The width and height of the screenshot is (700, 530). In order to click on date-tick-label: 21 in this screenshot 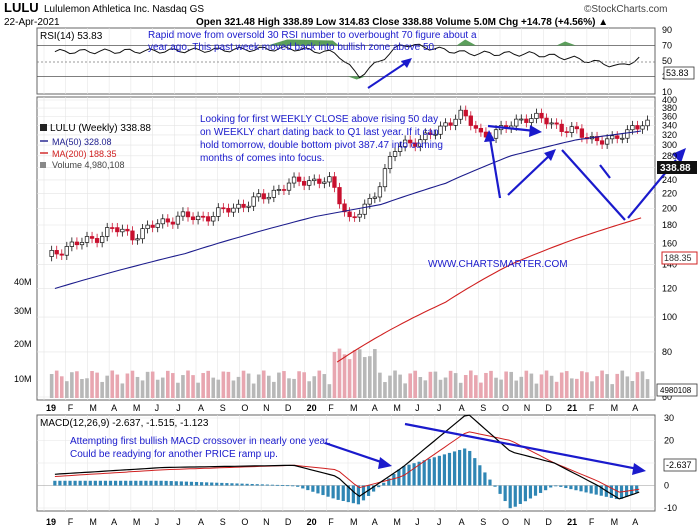, I will do `click(572, 408)`.